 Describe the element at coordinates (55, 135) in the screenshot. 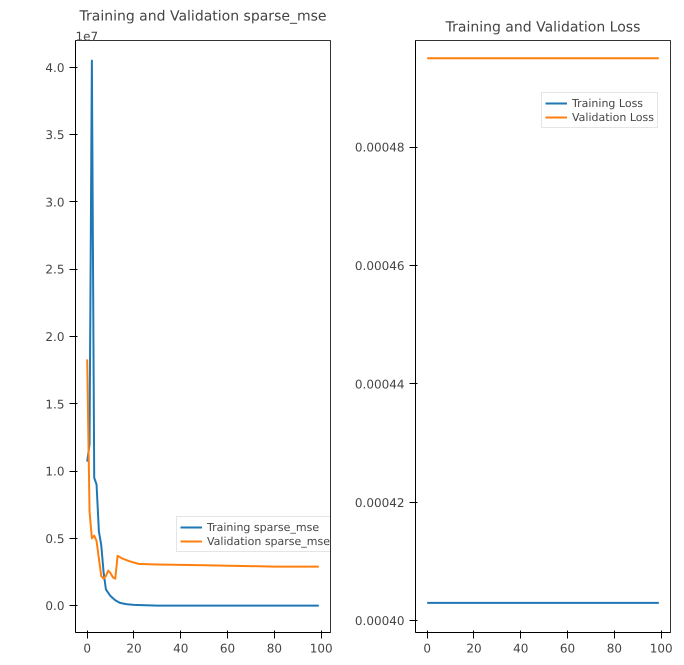

I see `y-tick-label: 3.5` at that location.